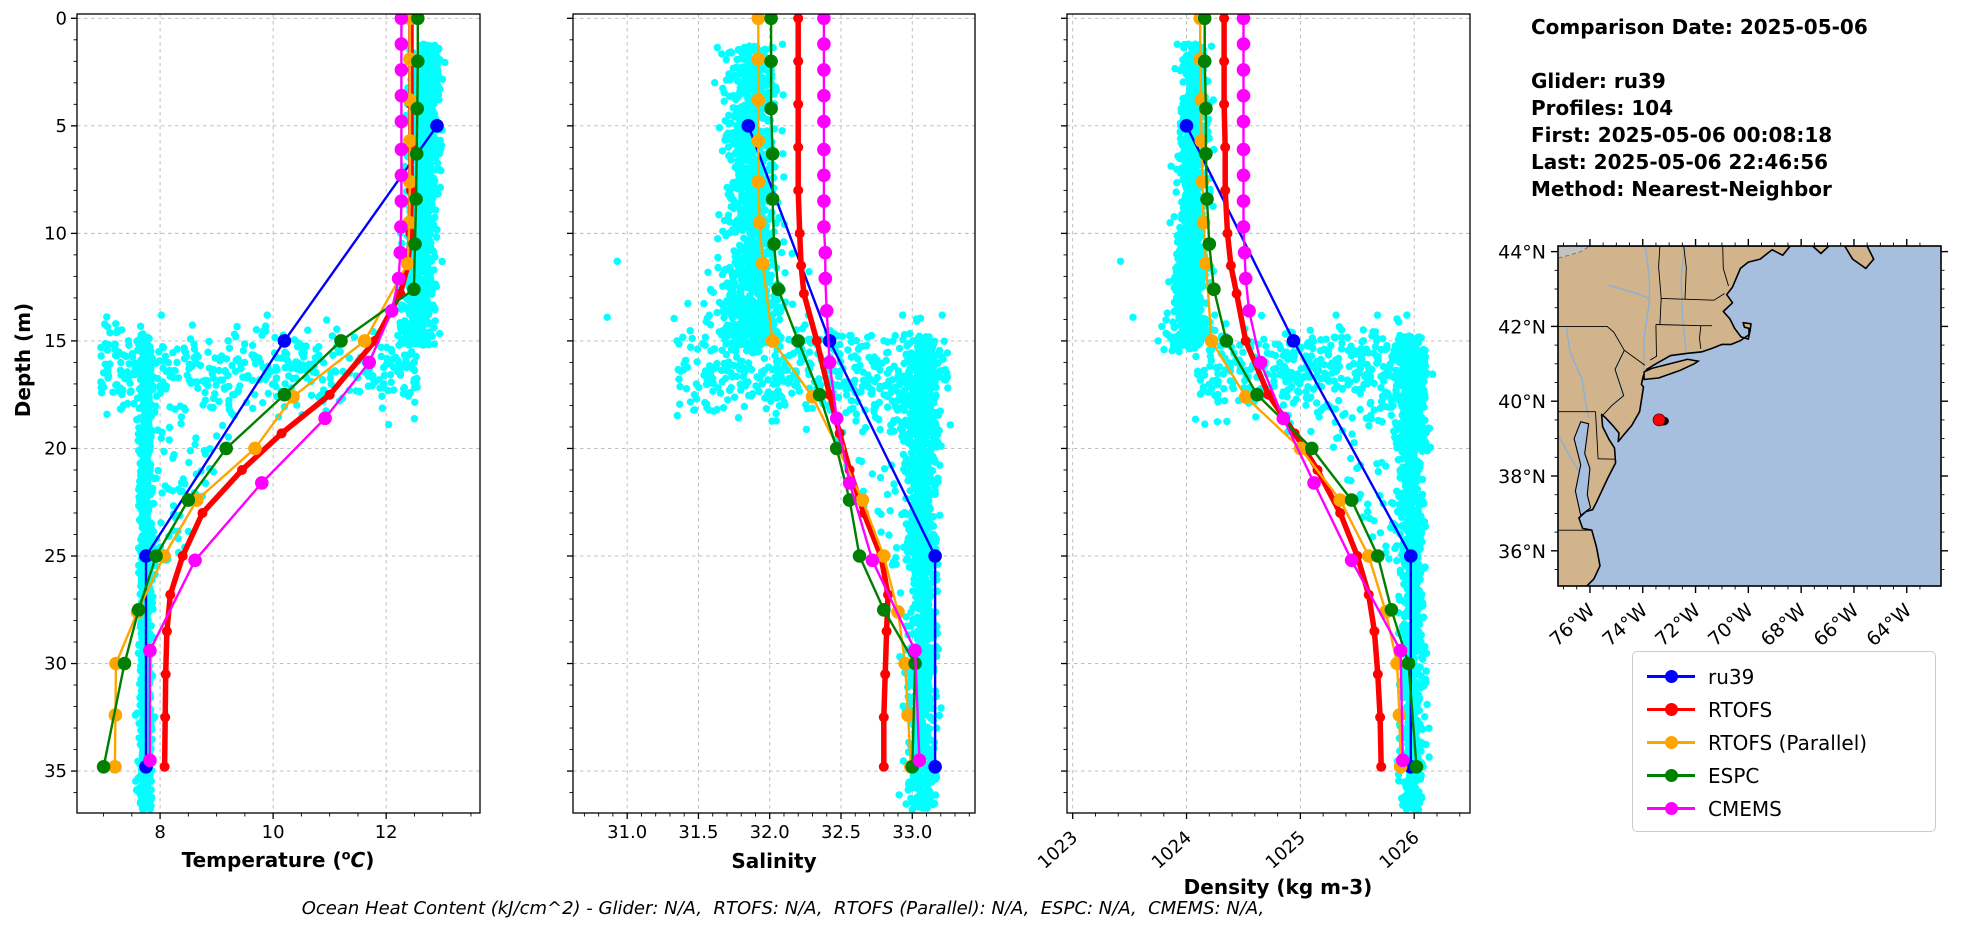 Image resolution: width=1979 pixels, height=934 pixels. I want to click on map-nova-scotia, so click(1859, 258).